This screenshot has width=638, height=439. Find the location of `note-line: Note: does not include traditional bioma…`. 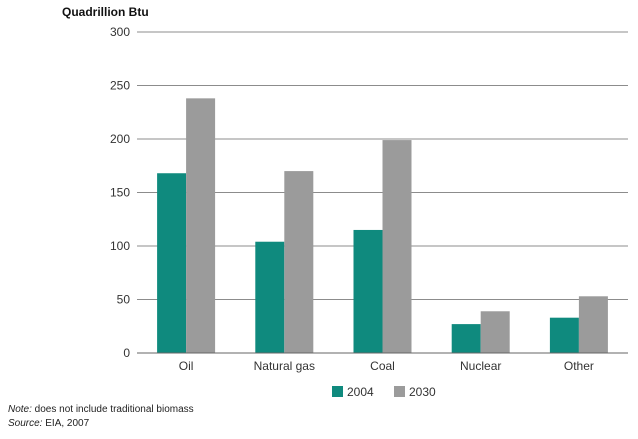

note-line: Note: does not include traditional bioma… is located at coordinates (101, 410).